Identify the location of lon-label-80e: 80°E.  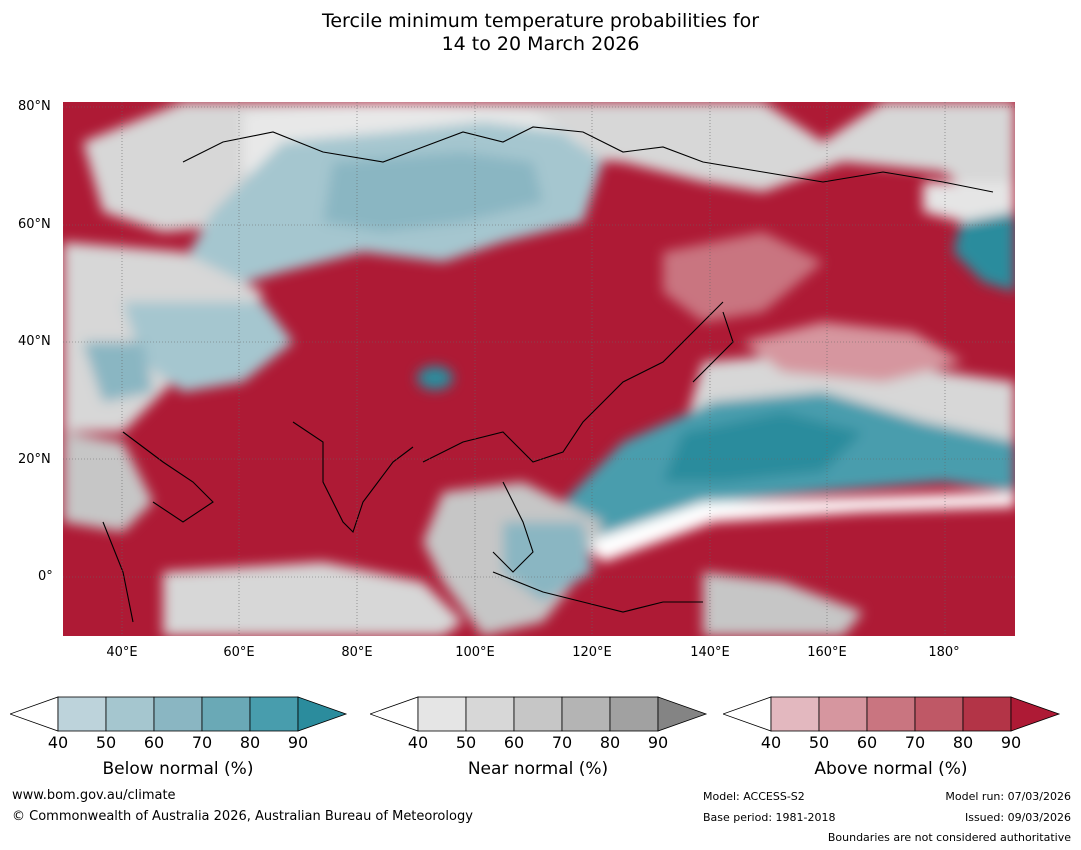
(357, 652).